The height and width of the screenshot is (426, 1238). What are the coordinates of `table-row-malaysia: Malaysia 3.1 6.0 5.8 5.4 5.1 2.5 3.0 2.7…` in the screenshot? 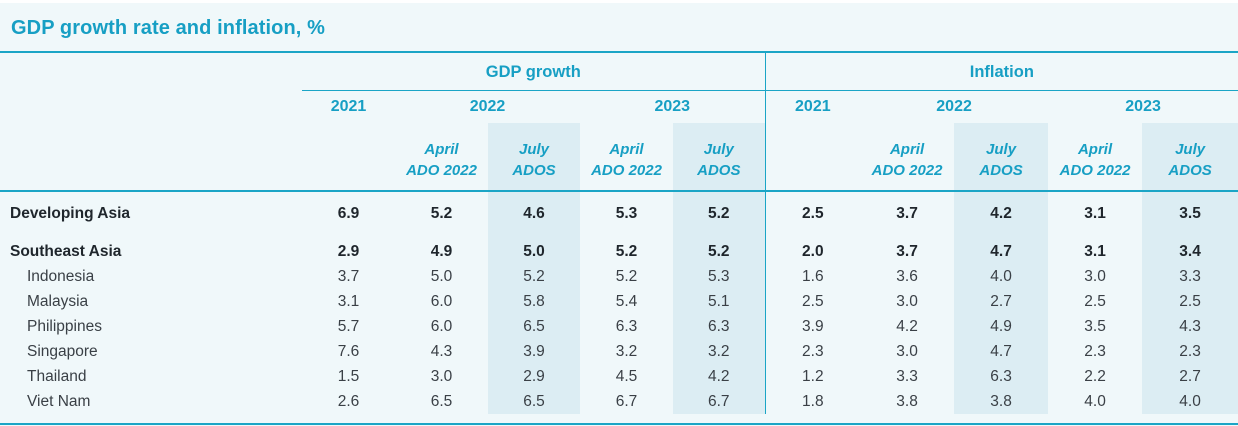 It's located at (619, 301).